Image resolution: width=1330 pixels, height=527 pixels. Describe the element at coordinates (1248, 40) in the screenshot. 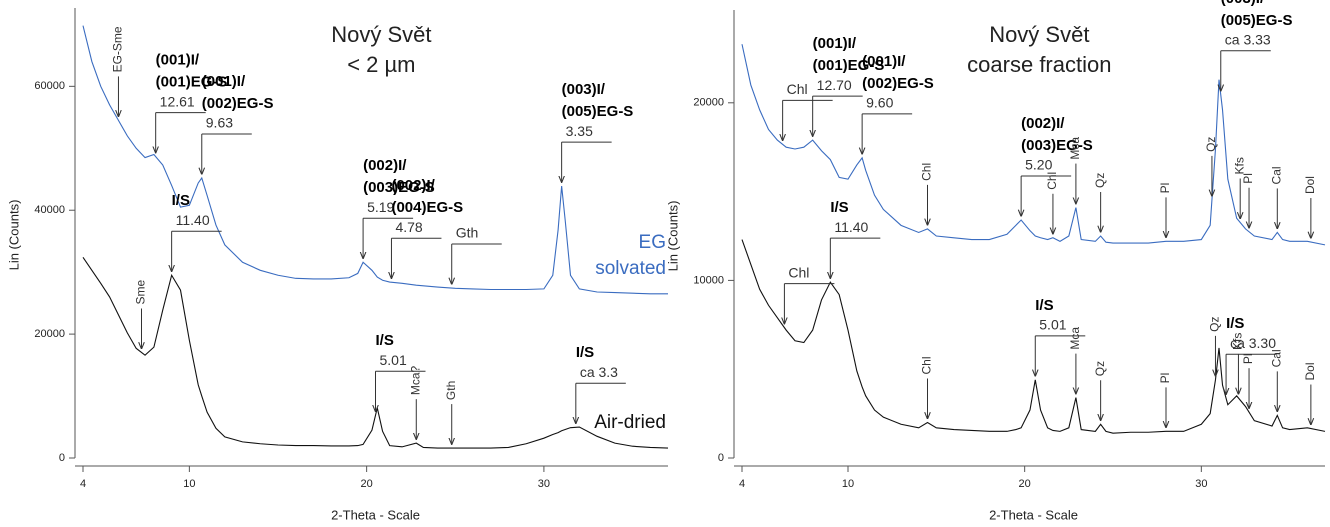

I see `annotation-text: ca 3.33` at that location.